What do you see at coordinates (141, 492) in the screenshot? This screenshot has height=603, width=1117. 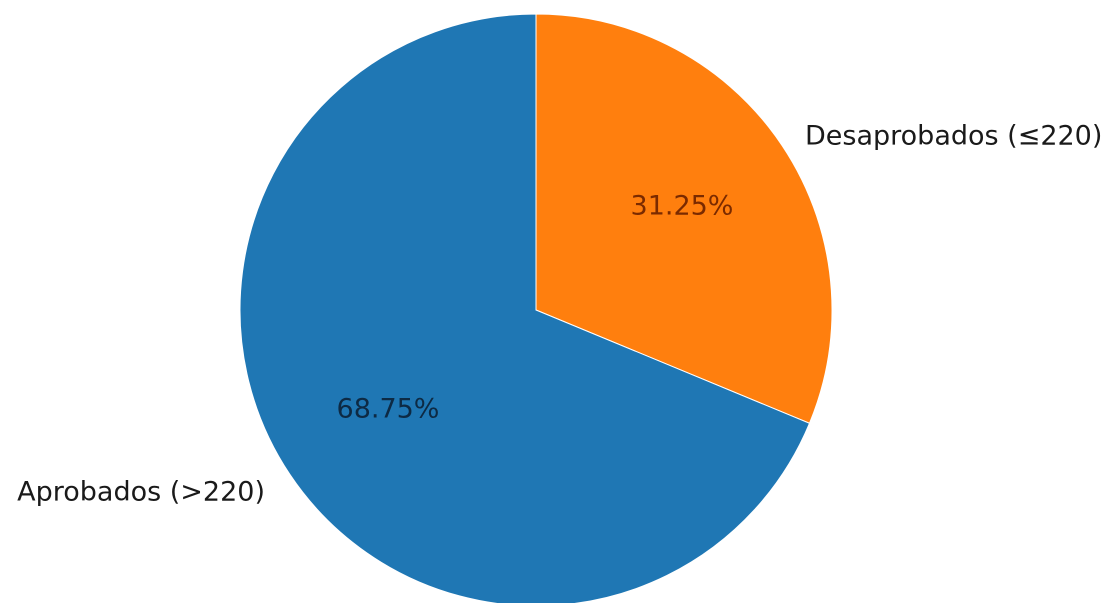 I see `slice-category-label-aprobados: Aprobados (>220)` at bounding box center [141, 492].